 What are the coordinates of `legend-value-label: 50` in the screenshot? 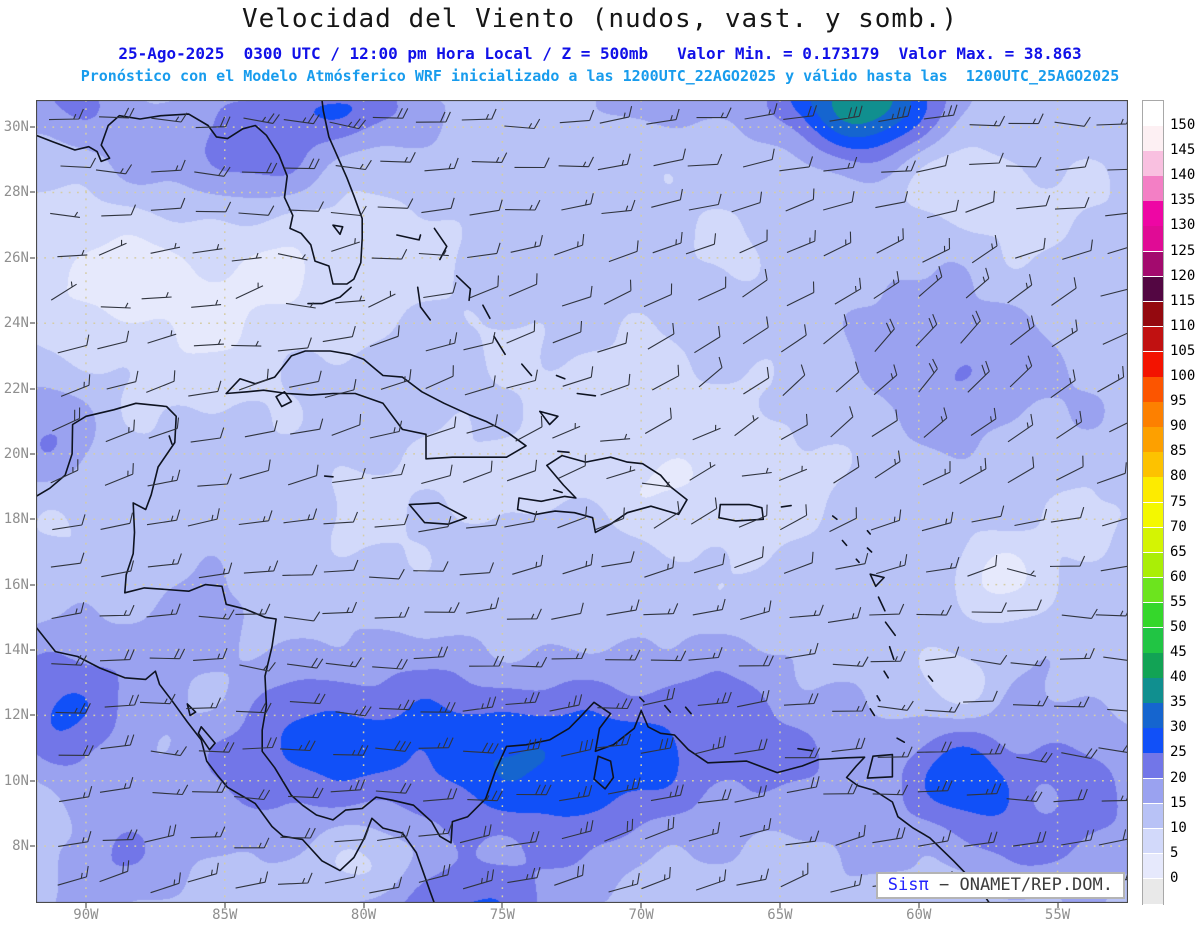 It's located at (1178, 626).